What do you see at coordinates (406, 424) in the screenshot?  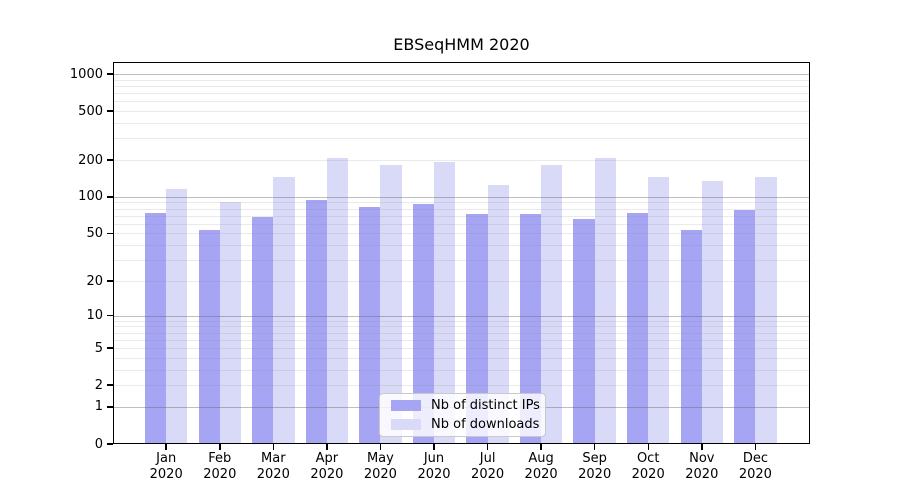 I see `legend-swatch-downloads` at bounding box center [406, 424].